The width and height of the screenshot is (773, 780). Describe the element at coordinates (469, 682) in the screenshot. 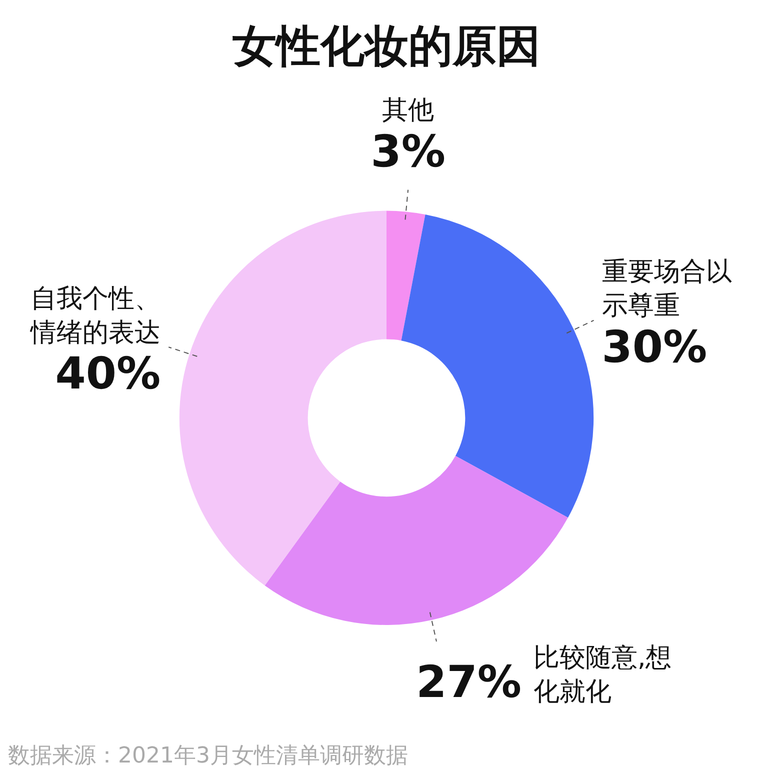

I see `data-label: 27%` at that location.